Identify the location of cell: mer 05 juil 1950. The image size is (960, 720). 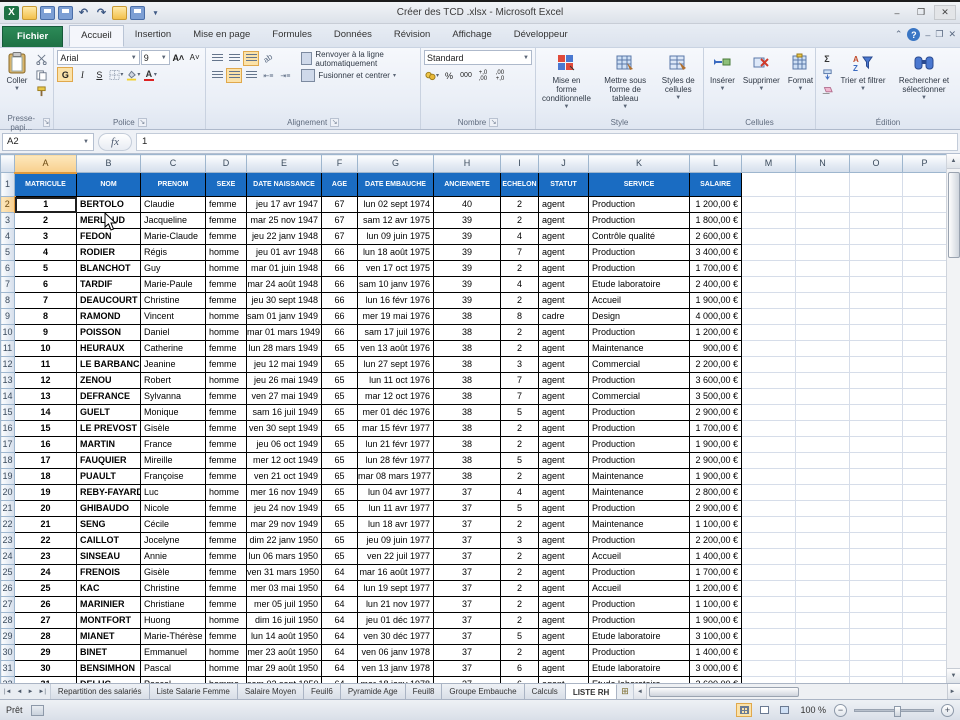
(284, 604).